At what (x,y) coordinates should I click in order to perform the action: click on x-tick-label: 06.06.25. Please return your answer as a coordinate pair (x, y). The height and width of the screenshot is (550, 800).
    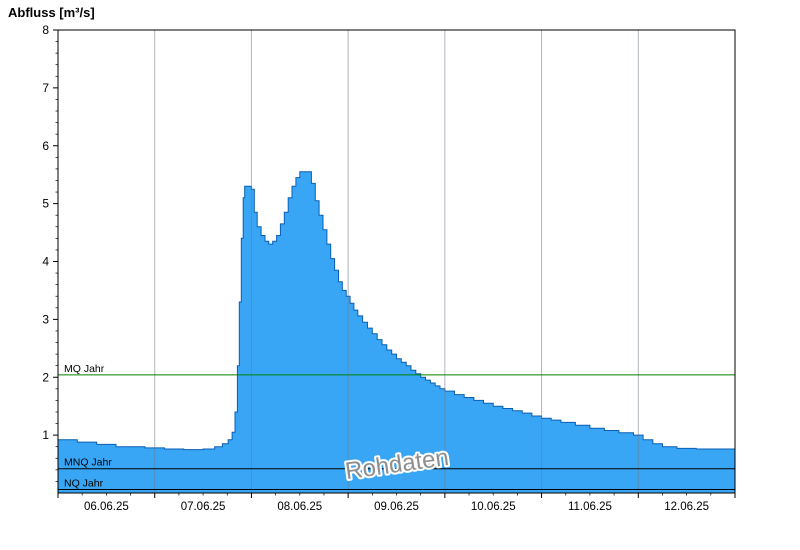
    Looking at the image, I should click on (106, 507).